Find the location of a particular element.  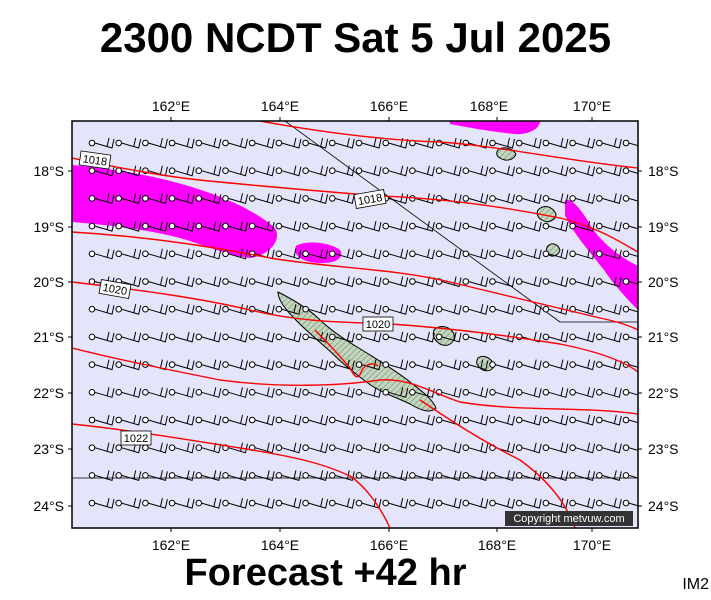

isobar-label-1: 1018 is located at coordinates (95, 160).